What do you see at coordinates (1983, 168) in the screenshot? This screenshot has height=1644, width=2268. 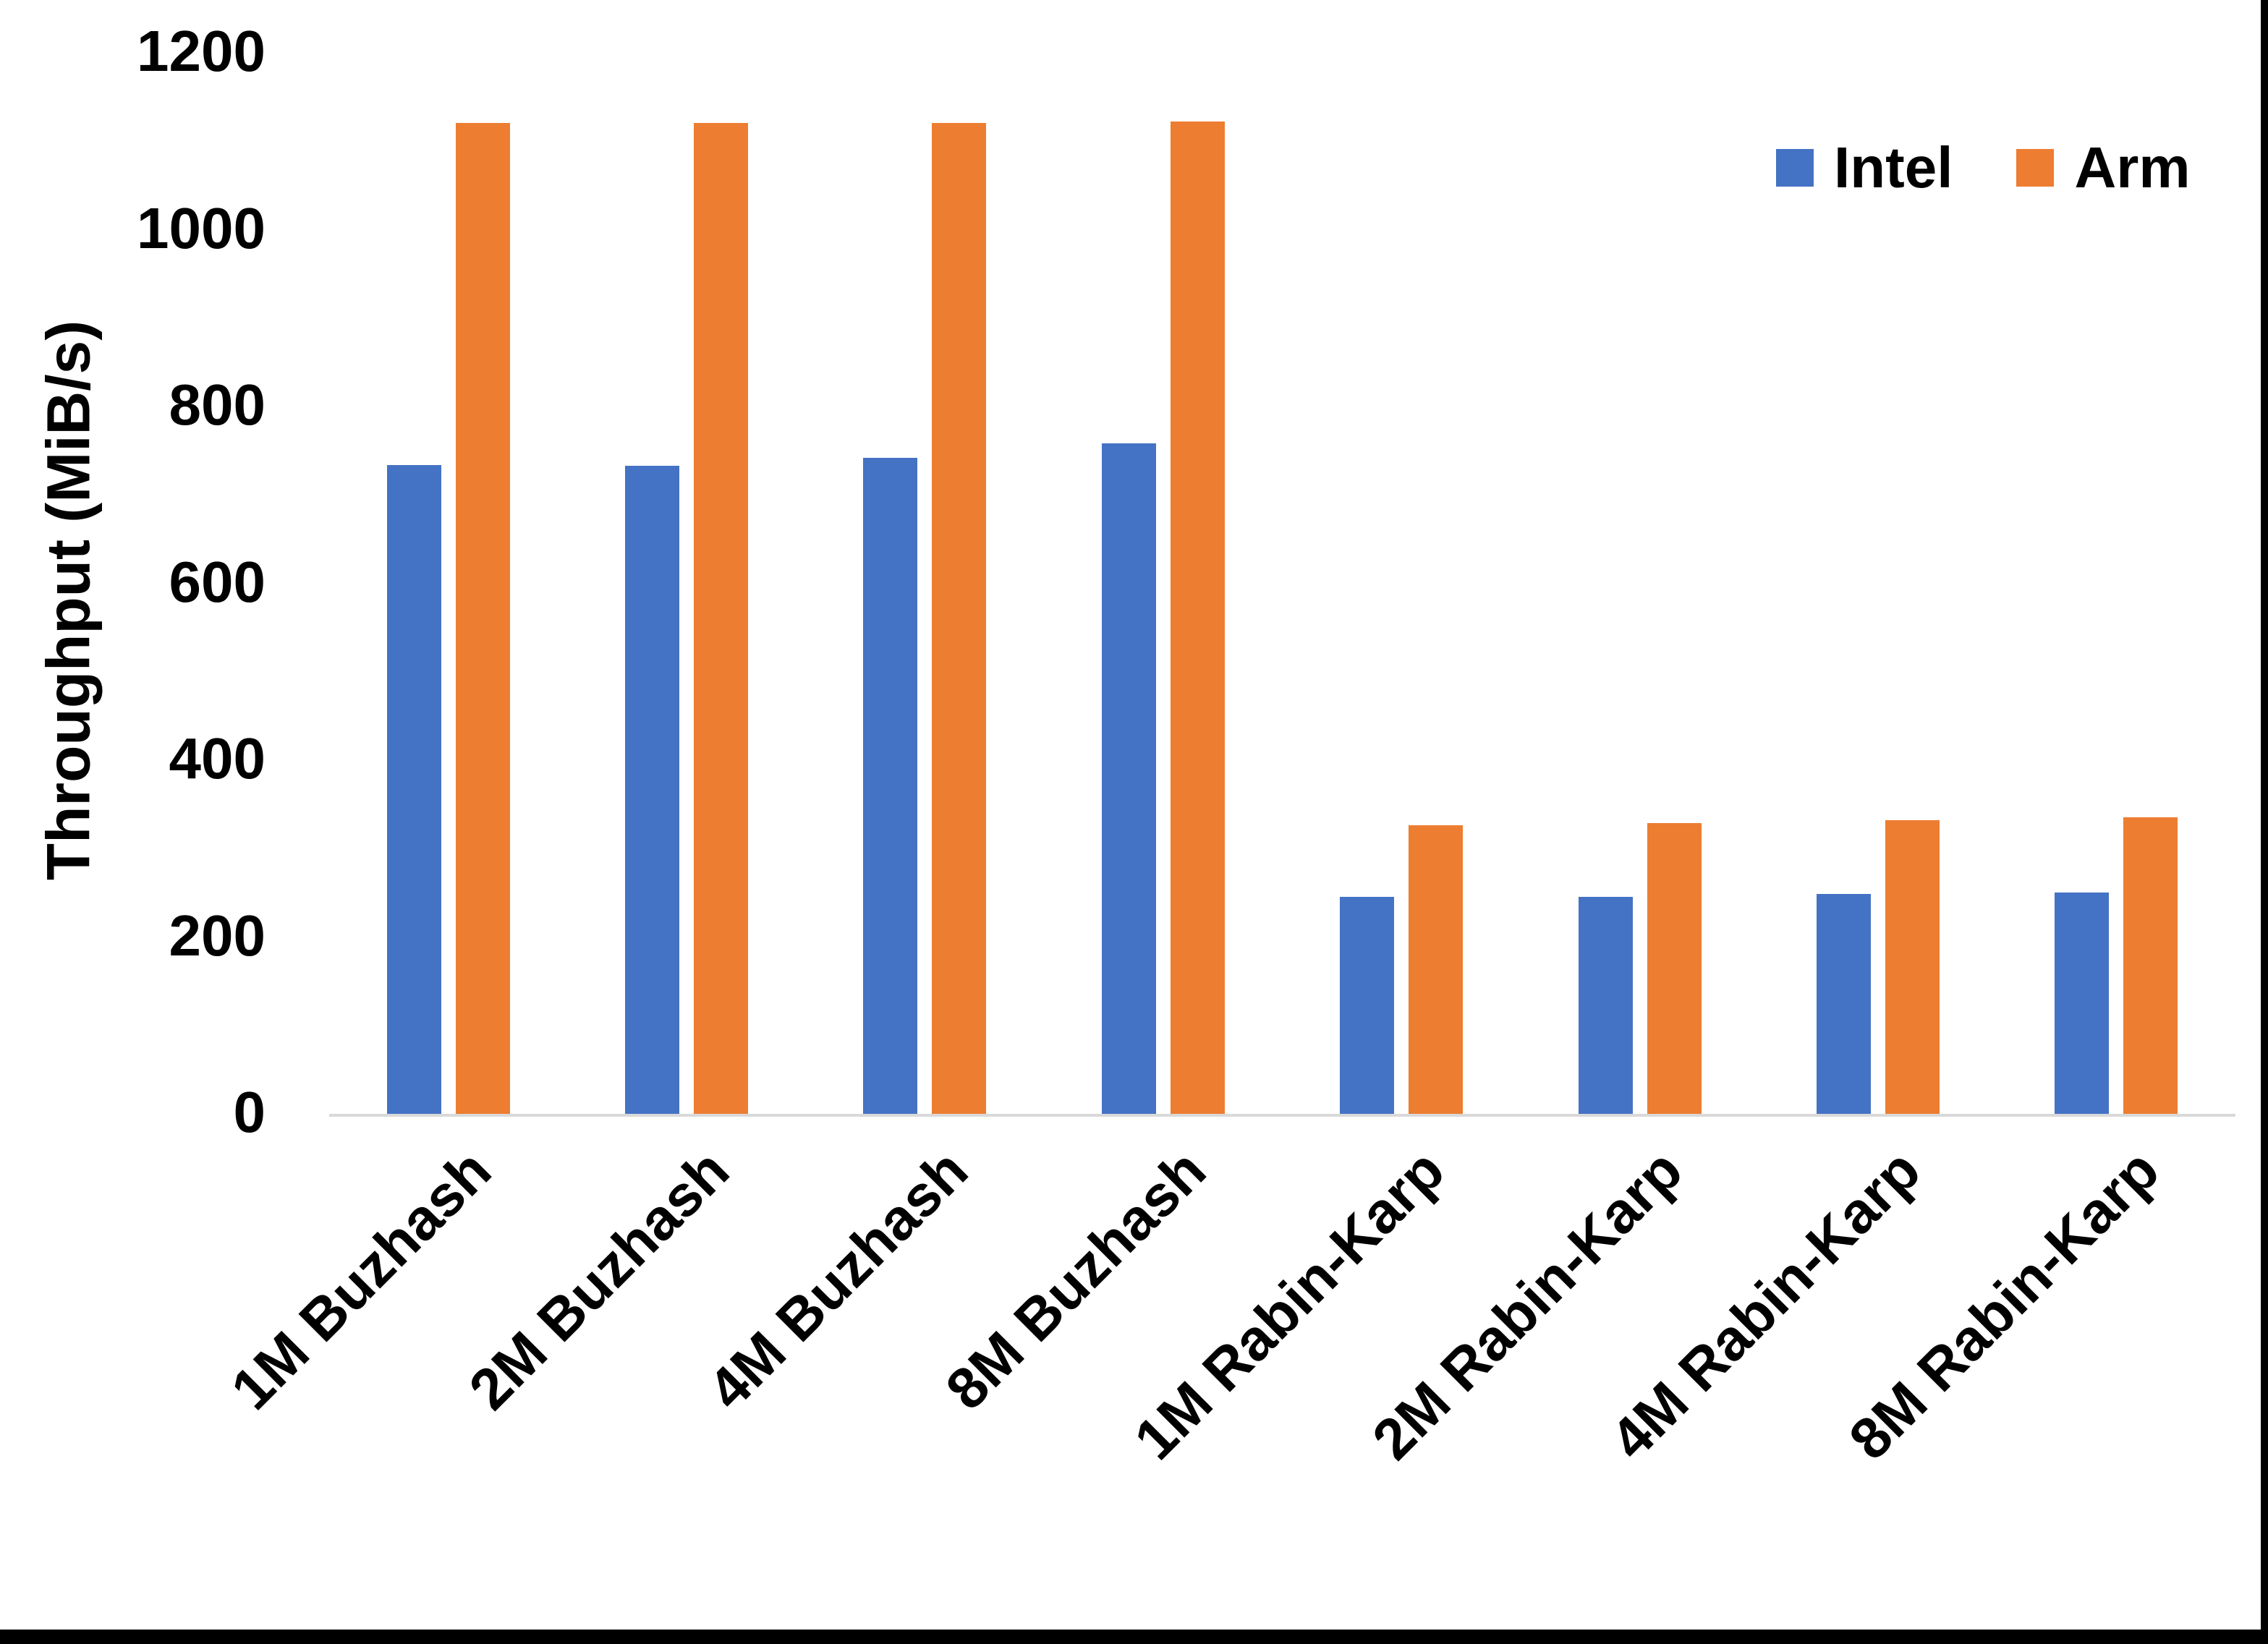 I see `legend: Intel Arm` at bounding box center [1983, 168].